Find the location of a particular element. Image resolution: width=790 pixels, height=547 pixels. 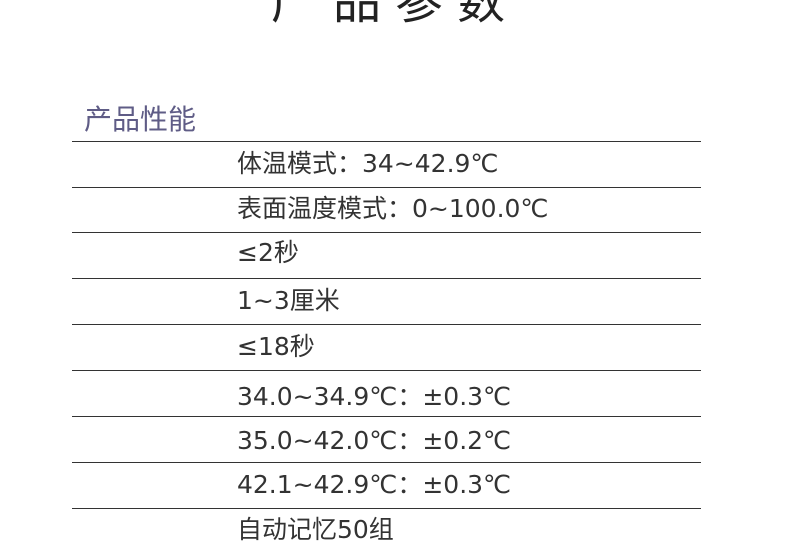

spec-value: 自动记忆50组 is located at coordinates (315, 529).